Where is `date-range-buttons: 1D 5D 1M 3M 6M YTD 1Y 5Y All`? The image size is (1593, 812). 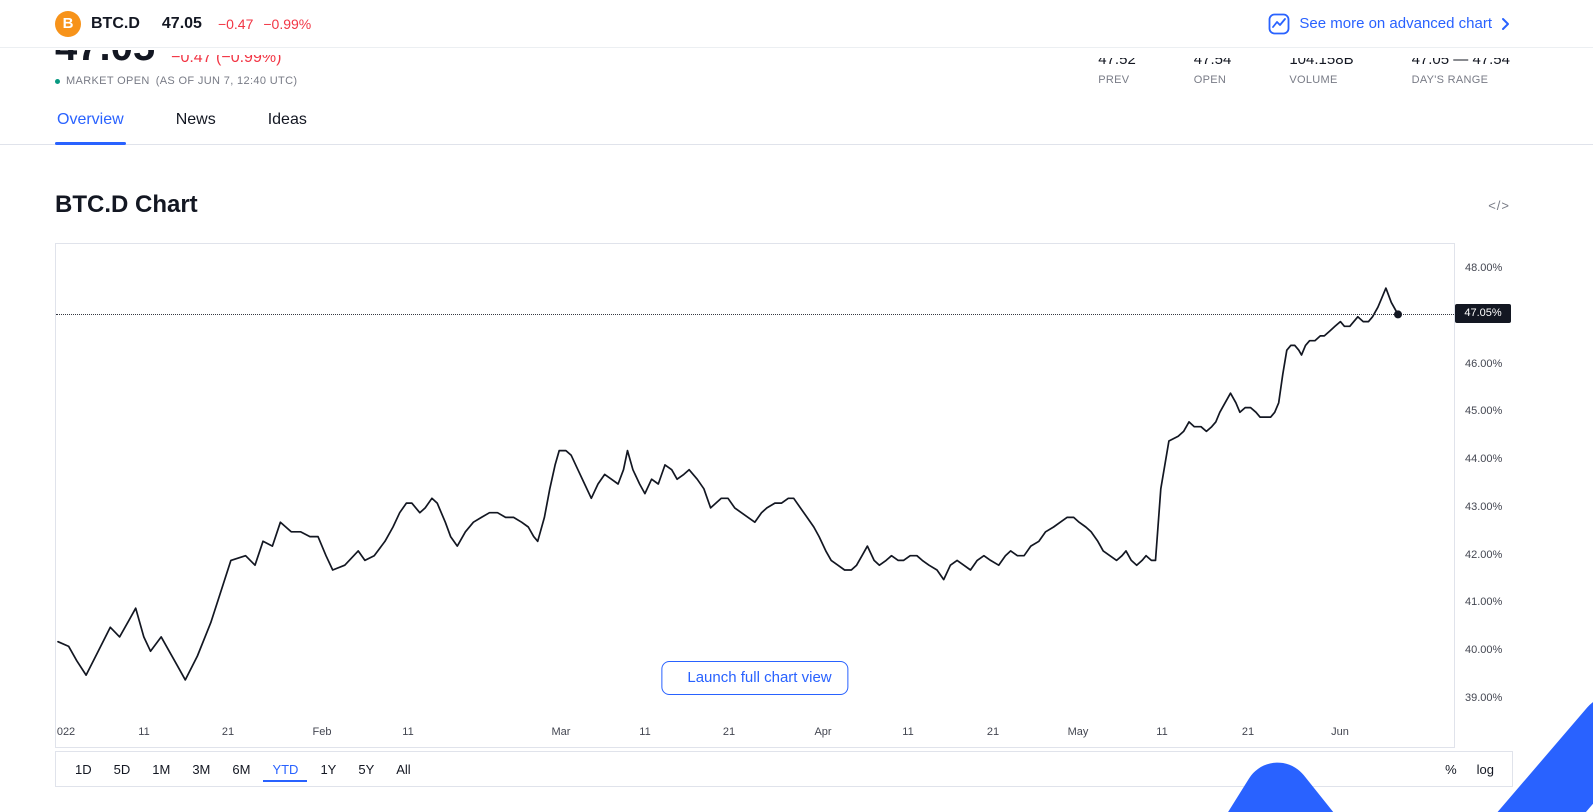 date-range-buttons: 1D 5D 1M 3M 6M YTD 1Y 5Y All is located at coordinates (243, 769).